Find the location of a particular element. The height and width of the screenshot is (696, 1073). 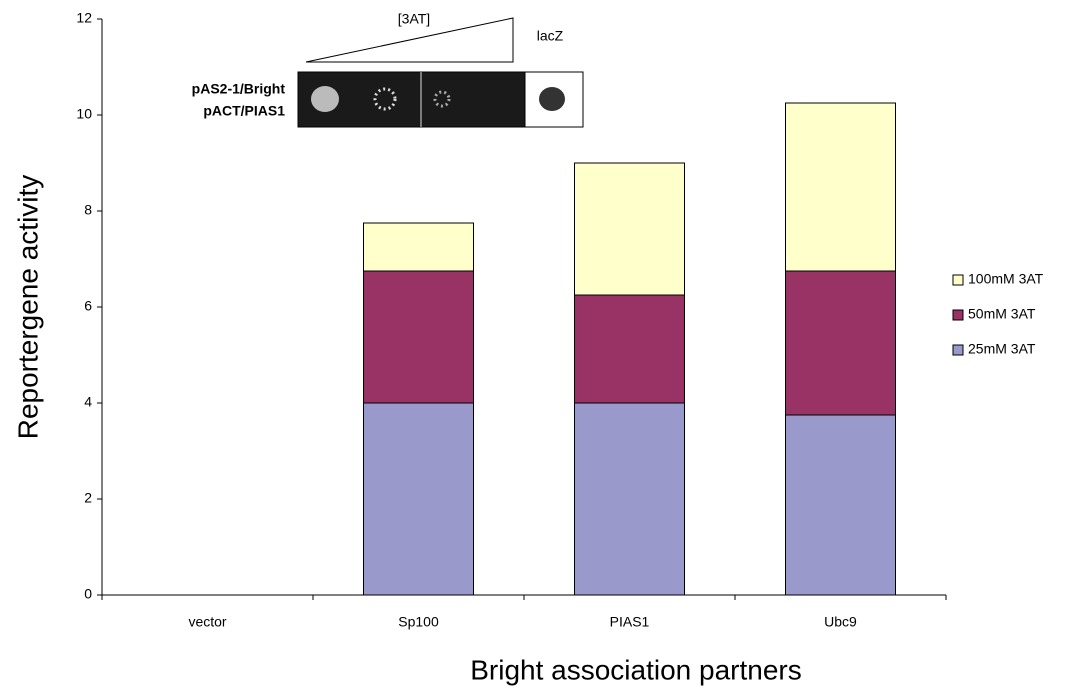

x-tick-label: PIAS1 is located at coordinates (630, 622).